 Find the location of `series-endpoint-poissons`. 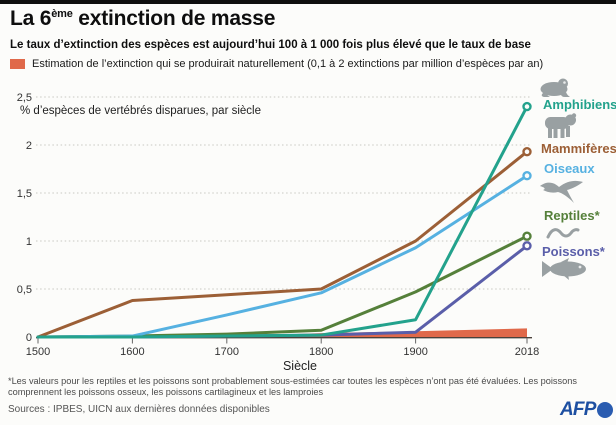

series-endpoint-poissons is located at coordinates (527, 246).